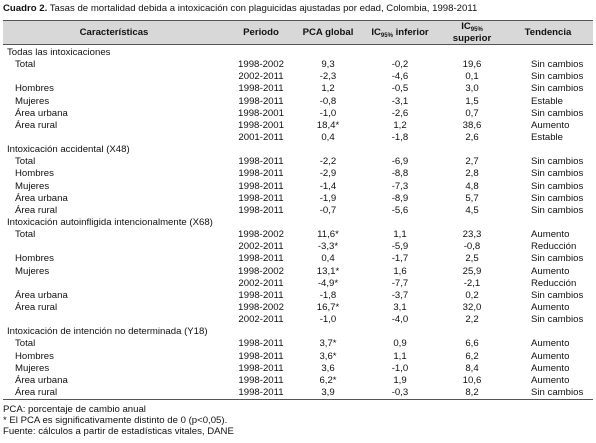 This screenshot has width=596, height=443. I want to click on row-label: Total, so click(25, 65).